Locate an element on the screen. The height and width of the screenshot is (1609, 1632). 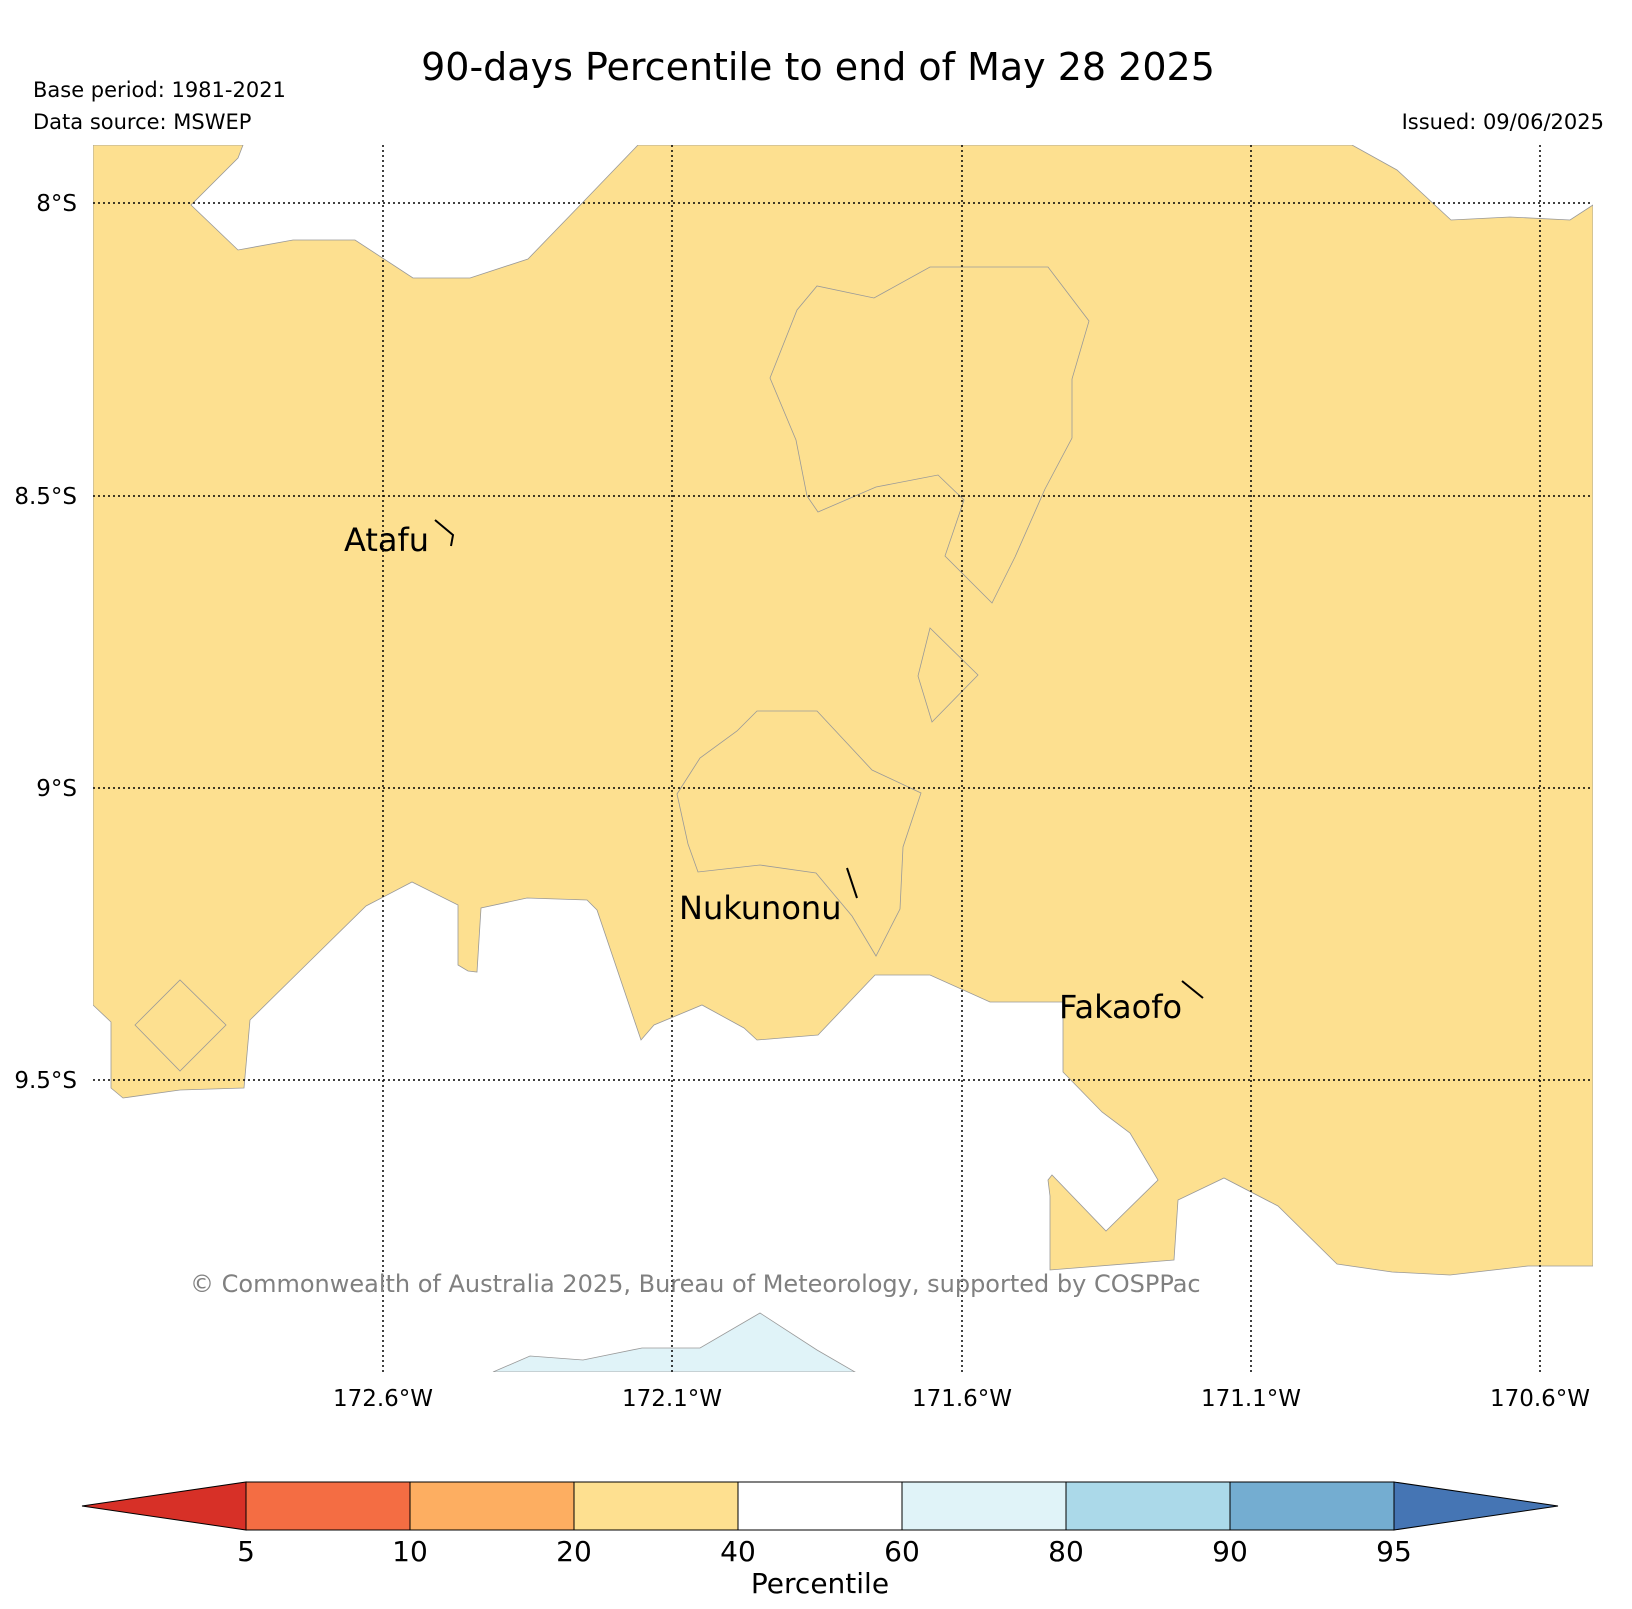
atafu-atoll-outline is located at coordinates (444, 533).